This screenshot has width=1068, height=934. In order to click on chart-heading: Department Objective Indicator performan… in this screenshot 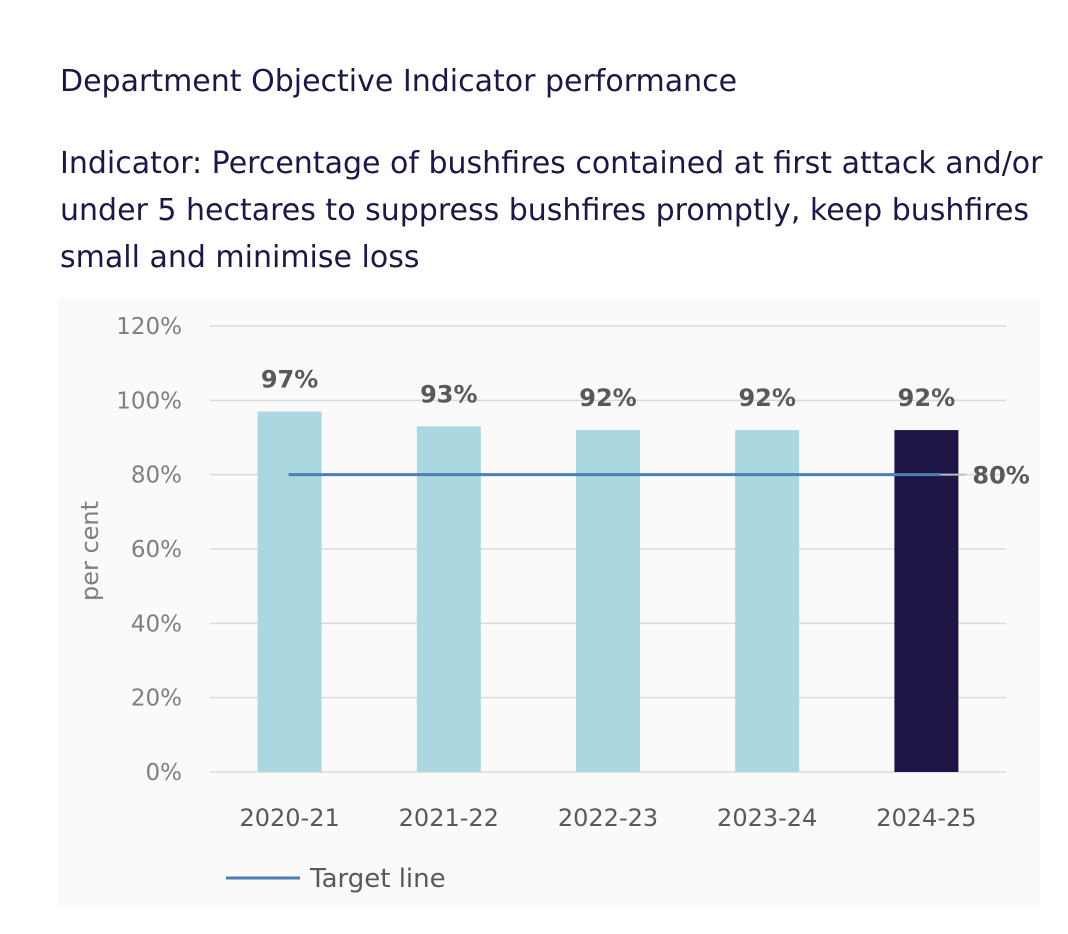, I will do `click(399, 81)`.